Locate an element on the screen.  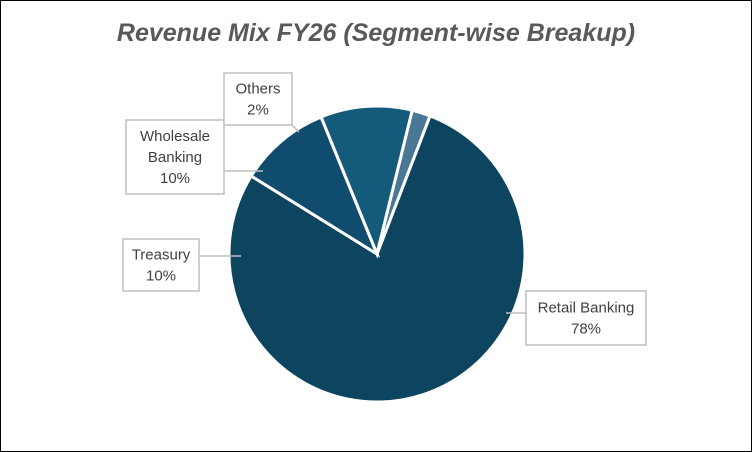
pie-slice-others is located at coordinates (403, 181).